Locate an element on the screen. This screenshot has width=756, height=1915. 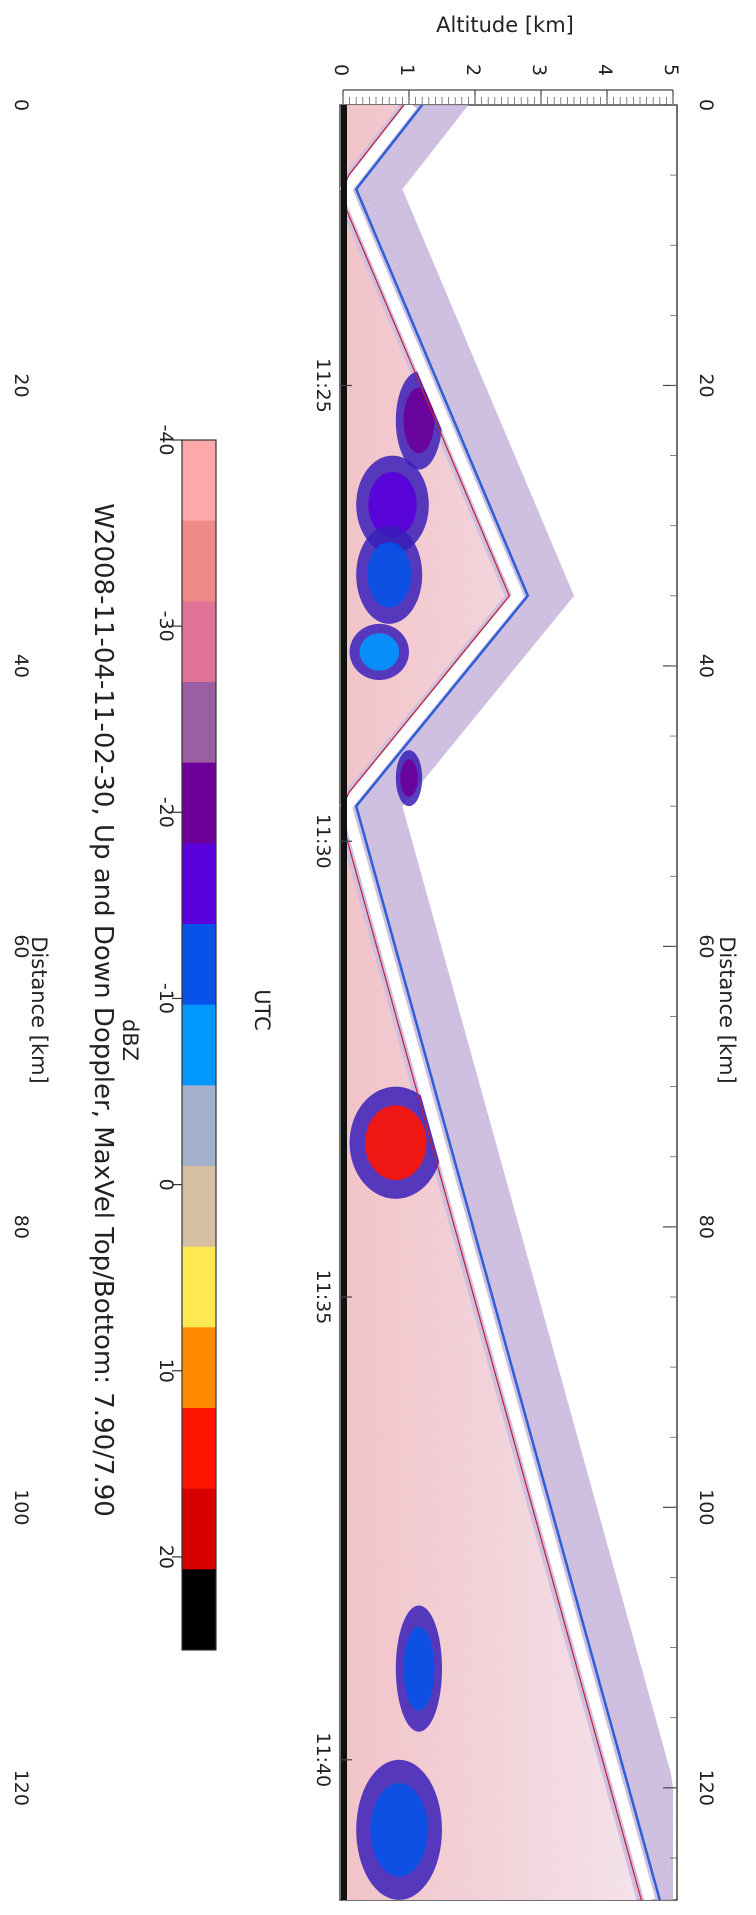
utc-tick-label-0: 11:25 is located at coordinates (323, 385).